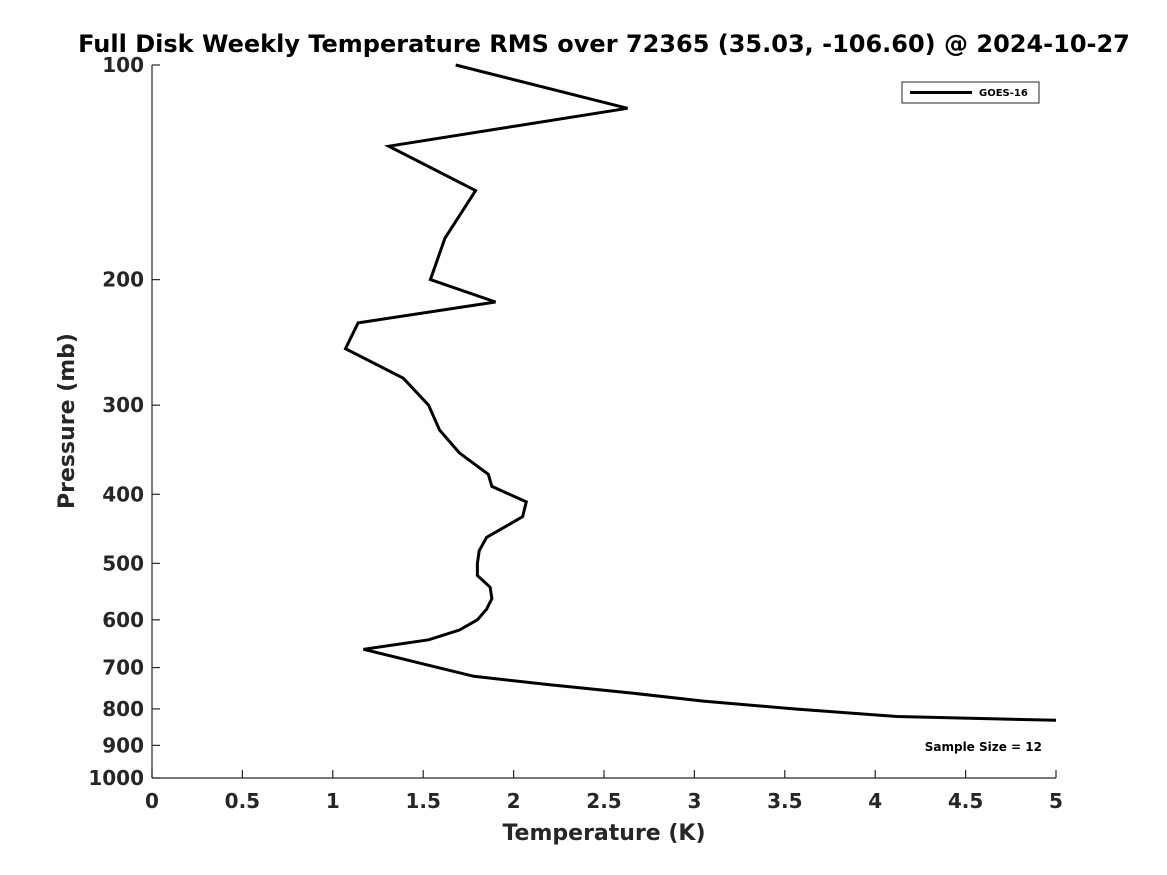  What do you see at coordinates (1056, 801) in the screenshot?
I see `x-tick-label: 5` at bounding box center [1056, 801].